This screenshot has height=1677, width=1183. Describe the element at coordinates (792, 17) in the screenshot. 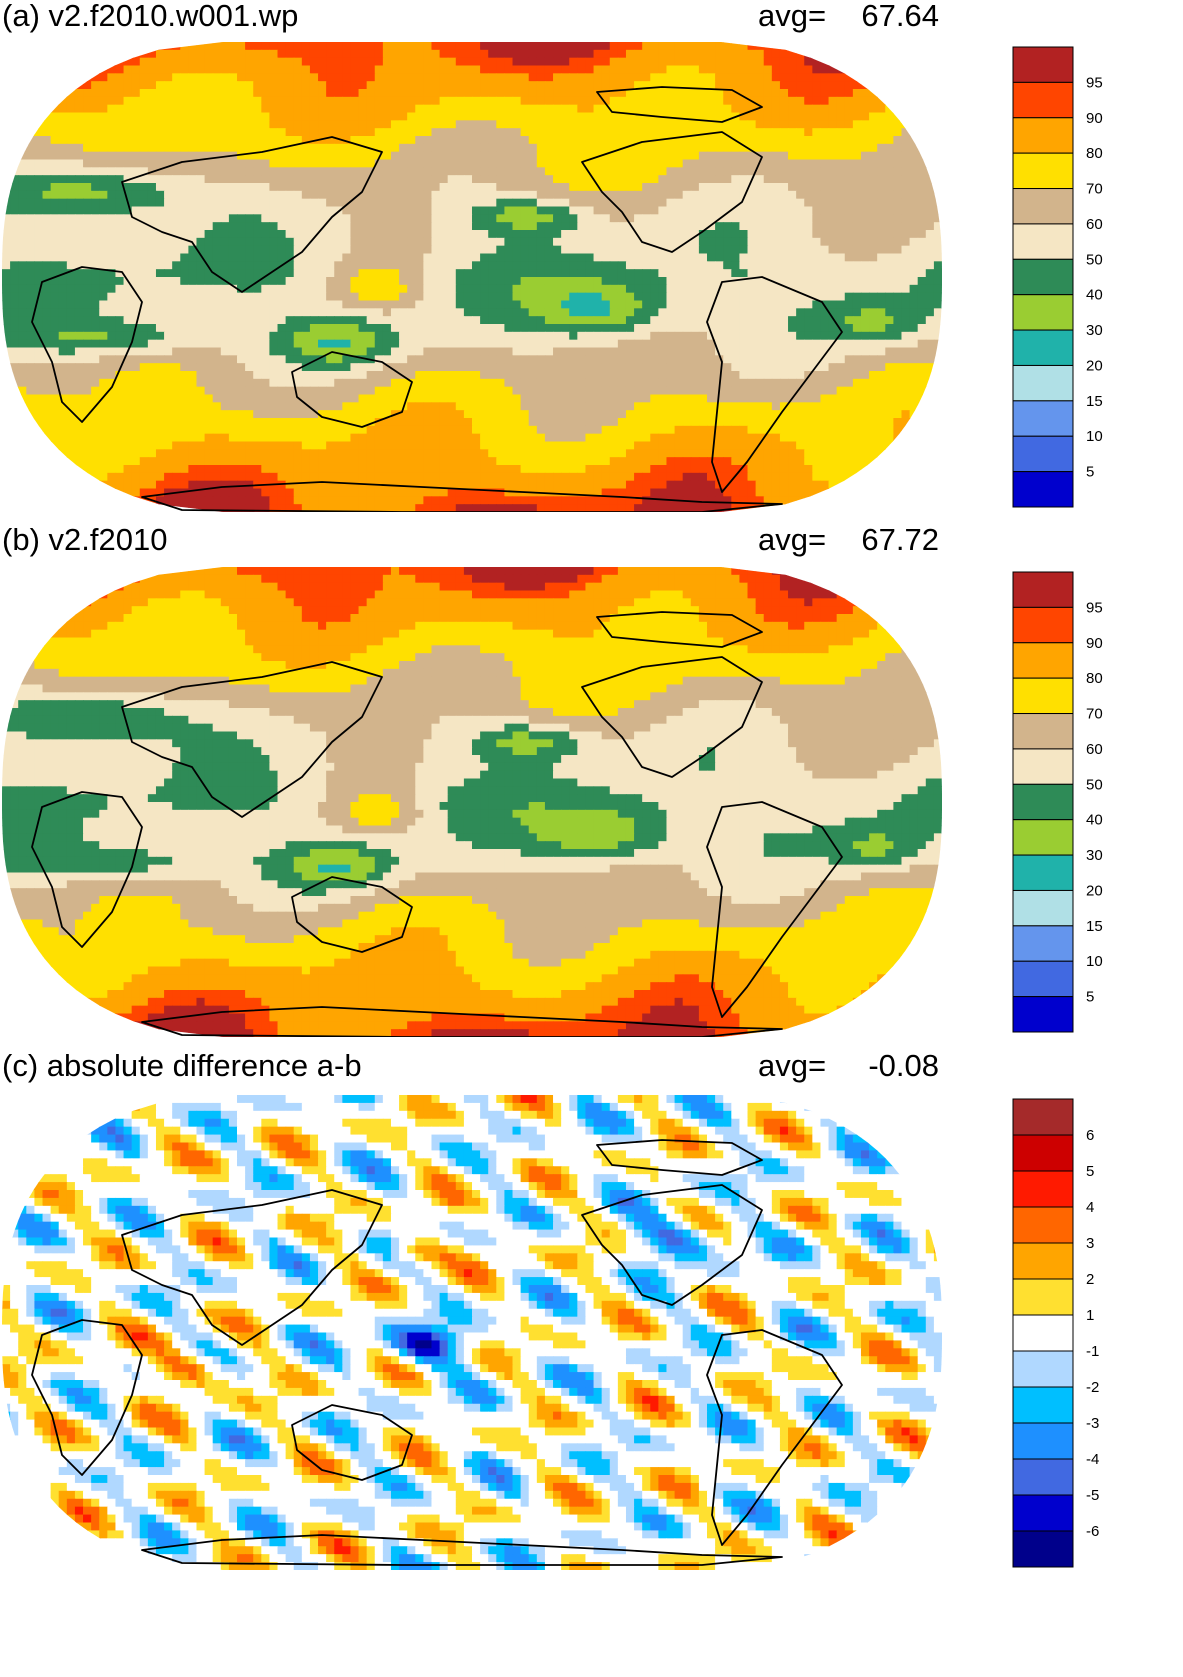

I see `panel-a-avg-label: avg=` at that location.